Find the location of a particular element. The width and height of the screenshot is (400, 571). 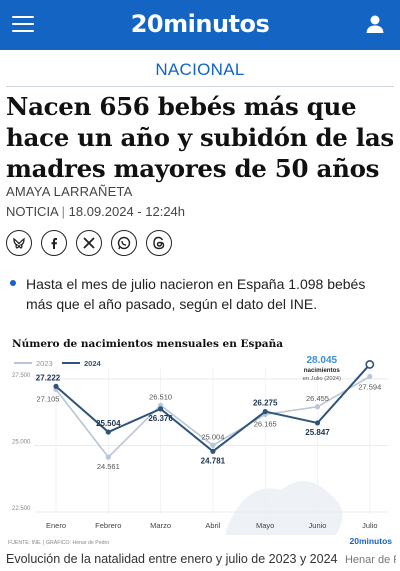

legend-label-2024: 2024 is located at coordinates (93, 363).